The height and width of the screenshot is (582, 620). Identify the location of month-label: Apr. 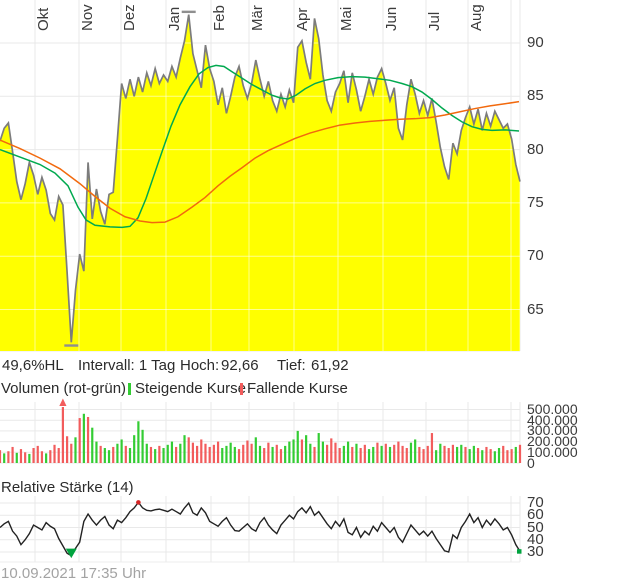
(302, 19).